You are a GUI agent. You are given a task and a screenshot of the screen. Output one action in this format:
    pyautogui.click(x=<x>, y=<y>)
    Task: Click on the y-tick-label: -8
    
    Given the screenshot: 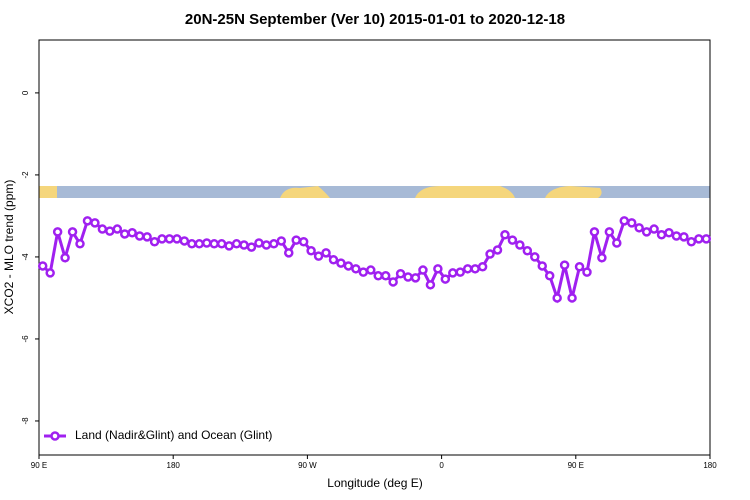 What is the action you would take?
    pyautogui.click(x=25, y=421)
    